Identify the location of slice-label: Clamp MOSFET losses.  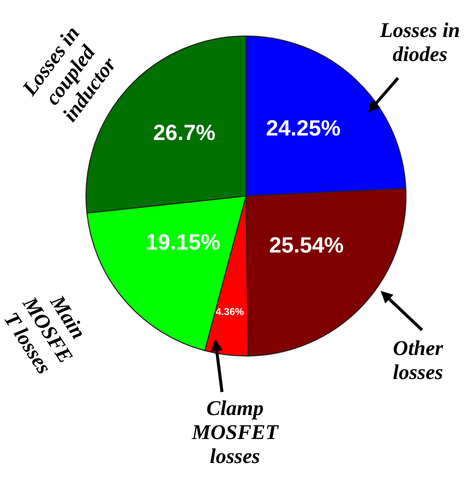
(235, 432).